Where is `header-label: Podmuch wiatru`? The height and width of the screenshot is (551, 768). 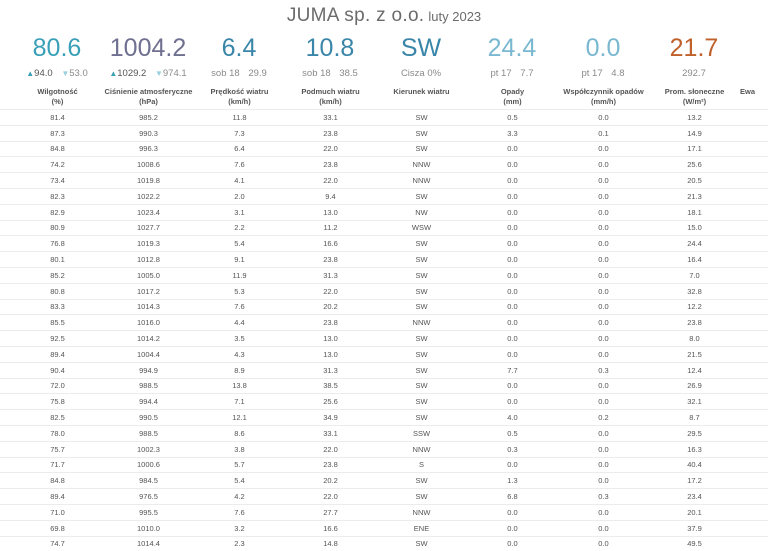
header-label: Podmuch wiatru is located at coordinates (330, 92).